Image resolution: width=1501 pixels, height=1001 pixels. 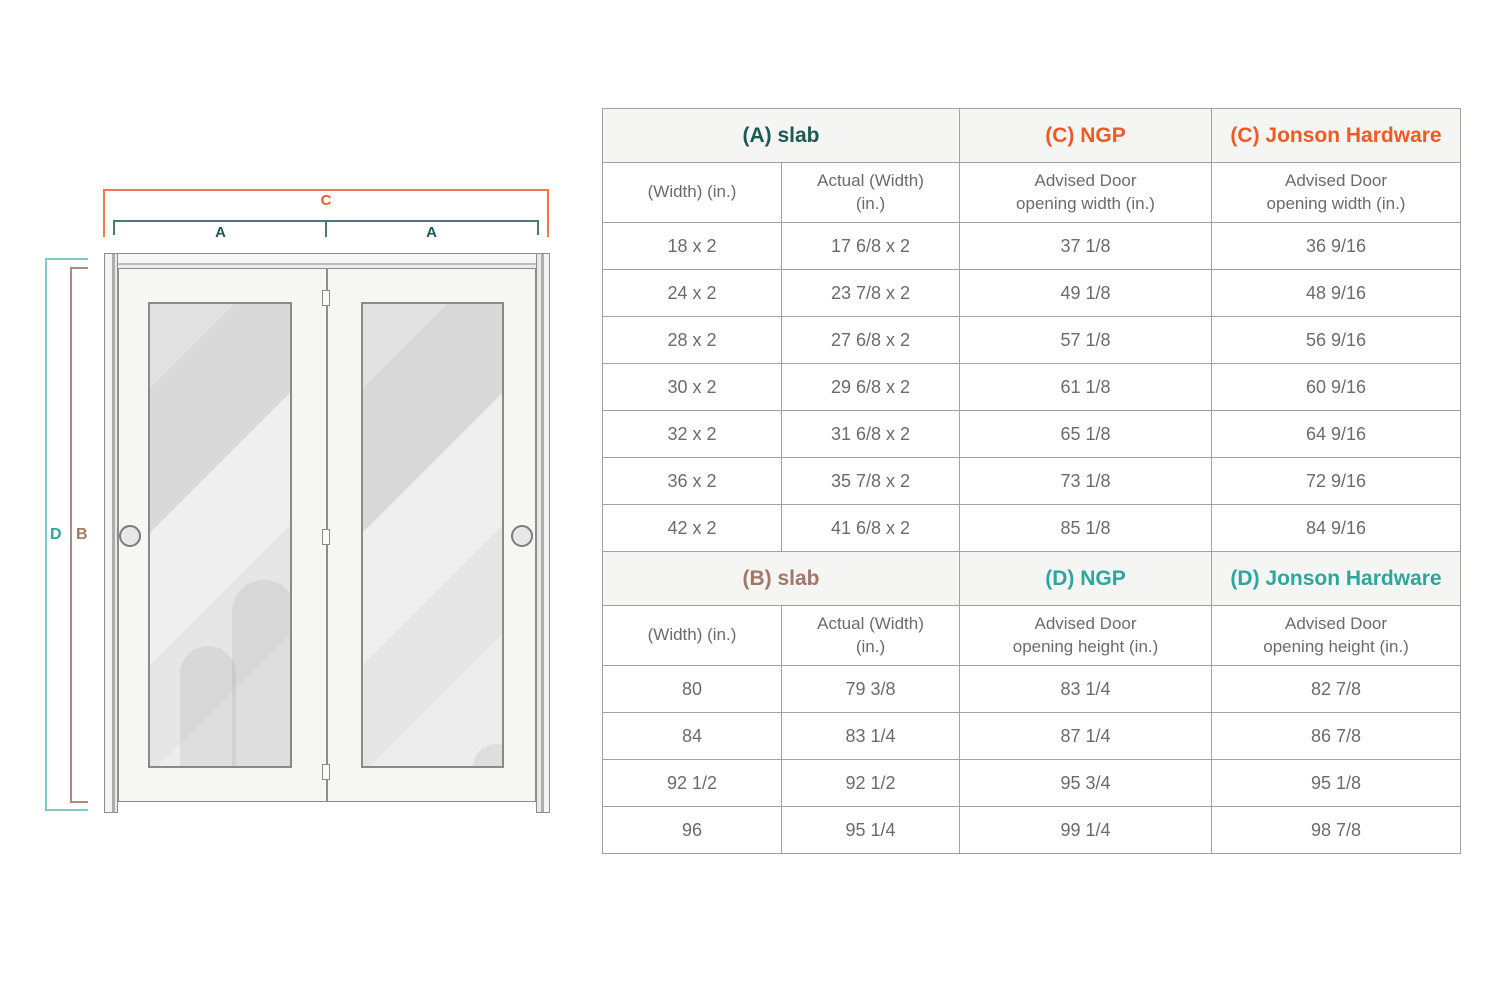 I want to click on table-cell: 96, so click(x=692, y=830).